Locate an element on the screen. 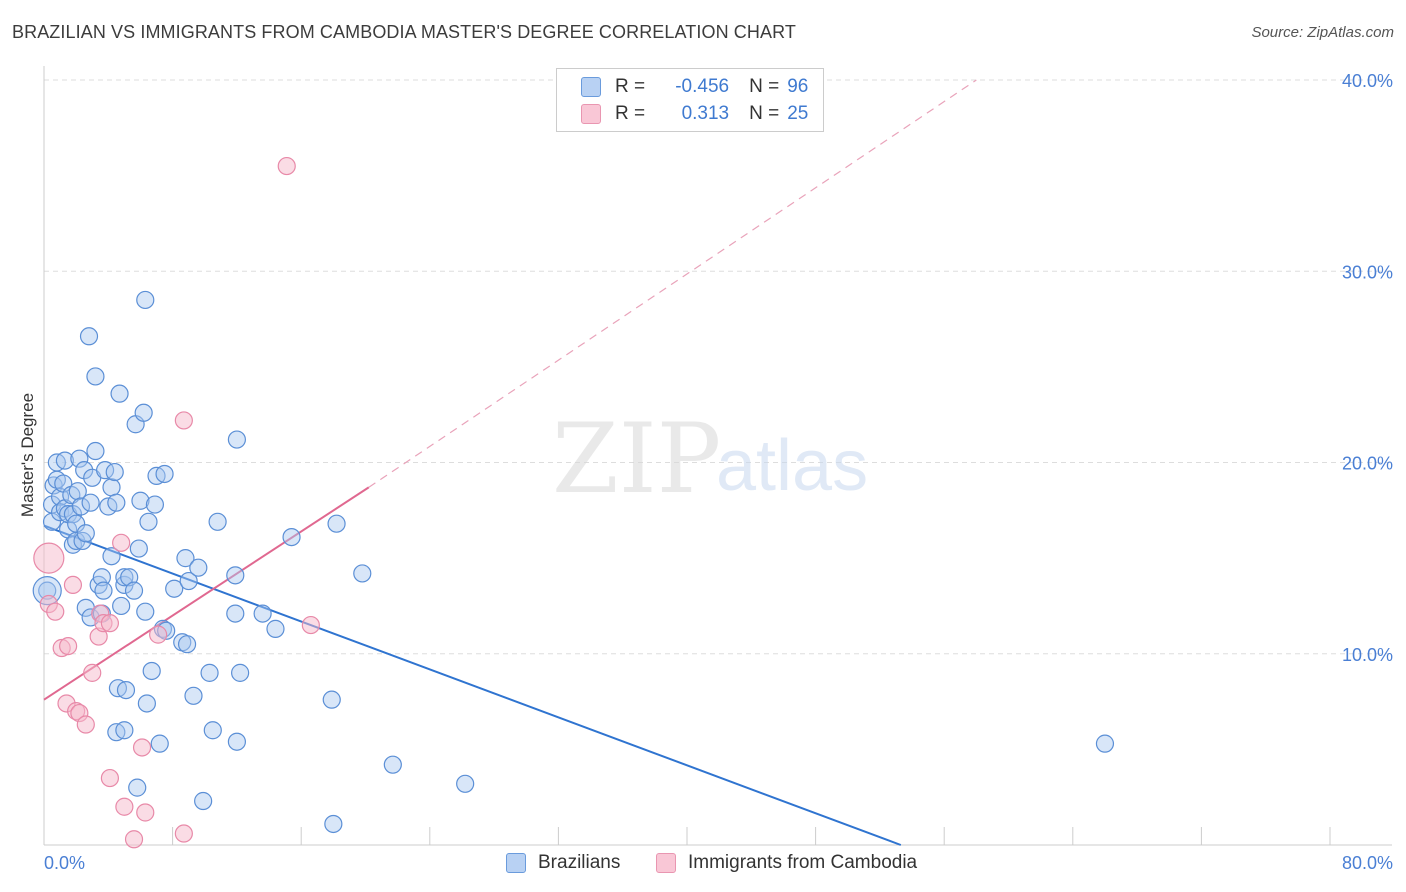 Image resolution: width=1406 pixels, height=892 pixels. legend-r-value: 0.313 is located at coordinates (705, 113).